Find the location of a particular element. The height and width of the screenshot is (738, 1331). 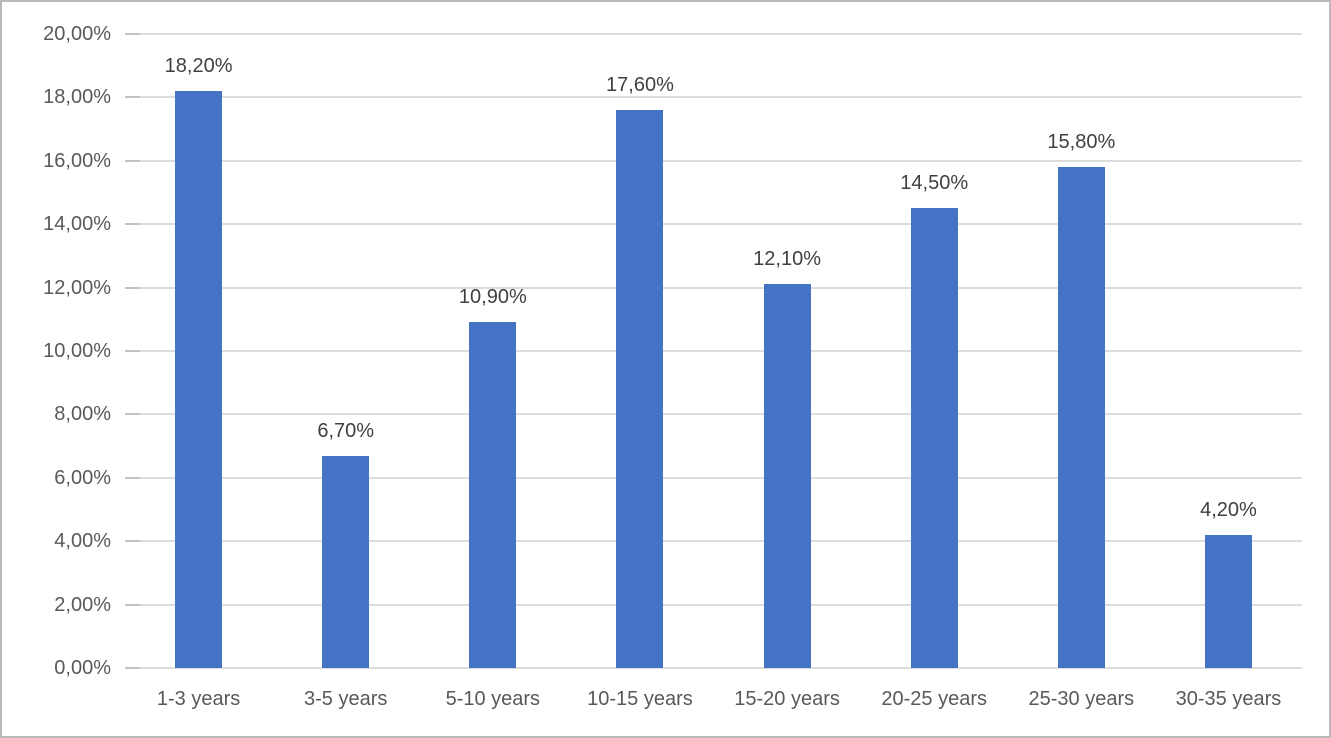

x-tick-label: 30-35 years is located at coordinates (1228, 699).